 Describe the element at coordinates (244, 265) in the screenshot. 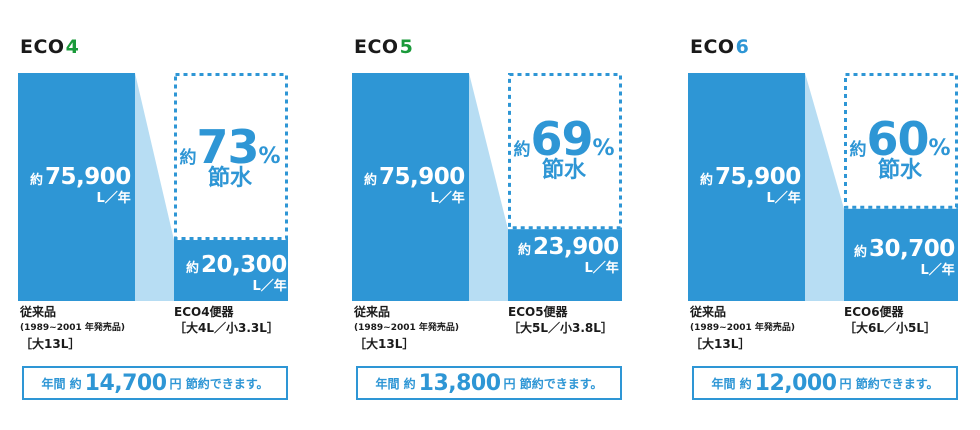

I see `value-number: 20,300` at that location.